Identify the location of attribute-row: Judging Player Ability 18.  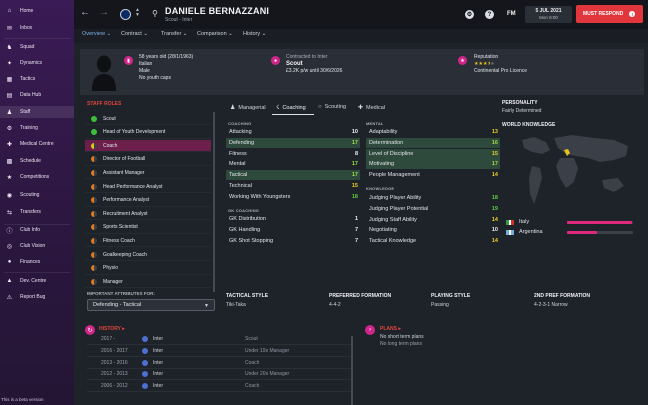
(433, 198).